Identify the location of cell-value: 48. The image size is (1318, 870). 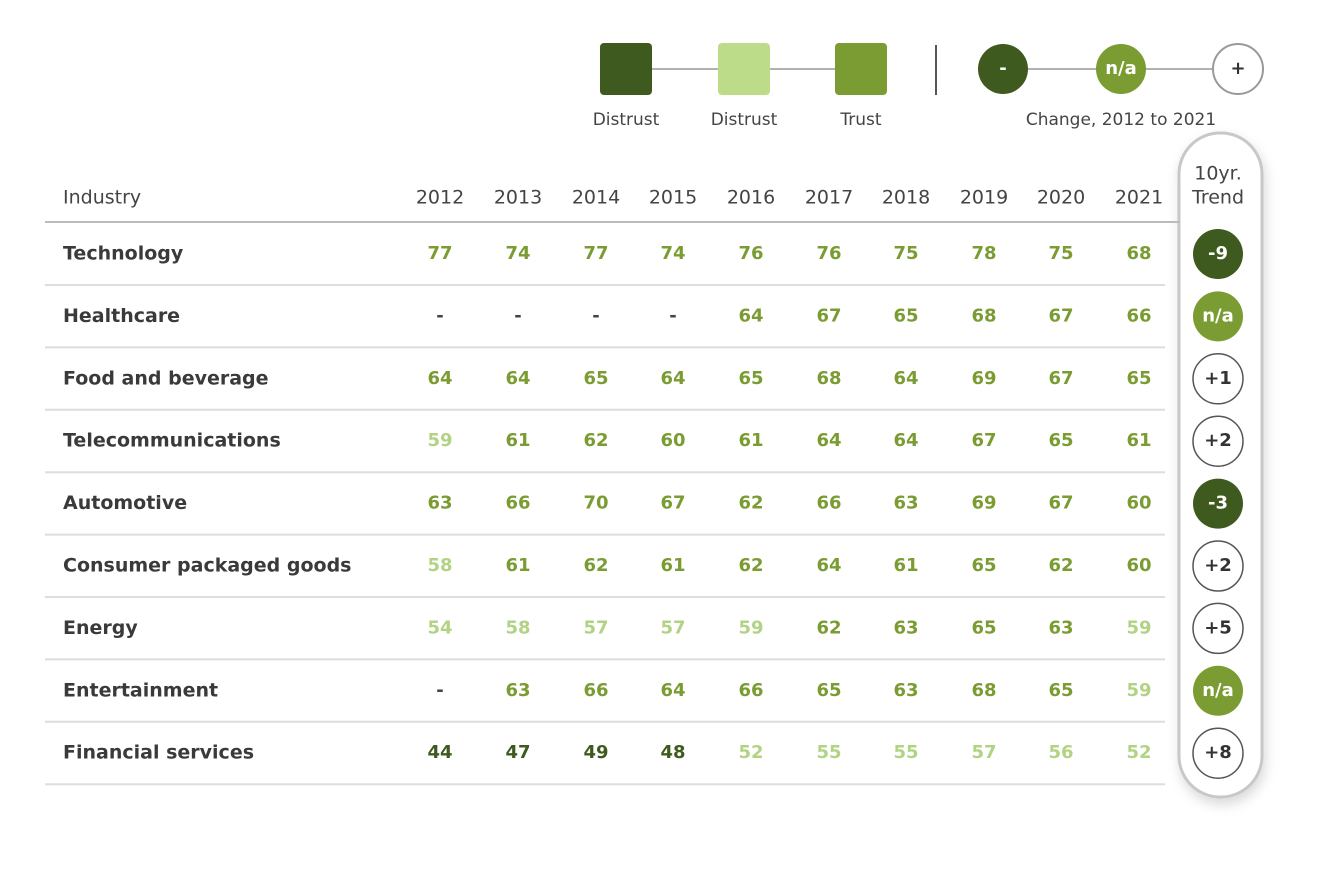
(672, 752).